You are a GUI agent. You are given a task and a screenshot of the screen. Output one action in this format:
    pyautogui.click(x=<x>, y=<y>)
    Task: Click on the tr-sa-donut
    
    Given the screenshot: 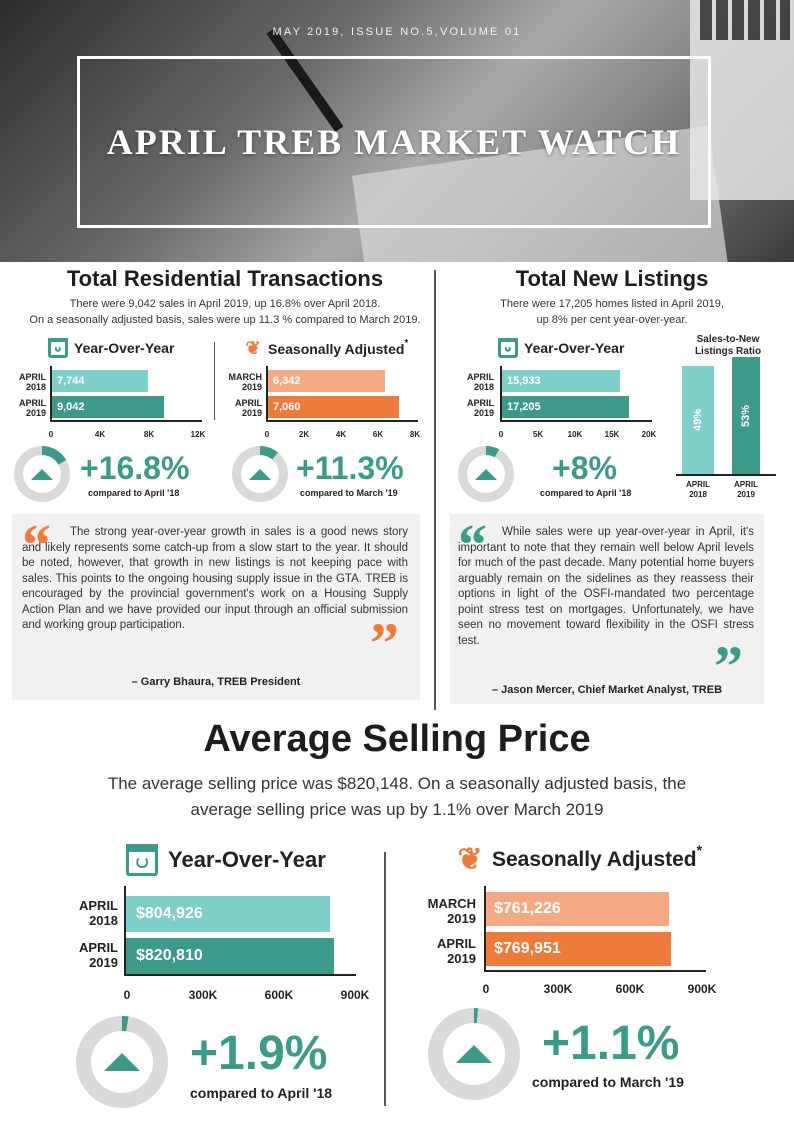 What is the action you would take?
    pyautogui.click(x=260, y=474)
    